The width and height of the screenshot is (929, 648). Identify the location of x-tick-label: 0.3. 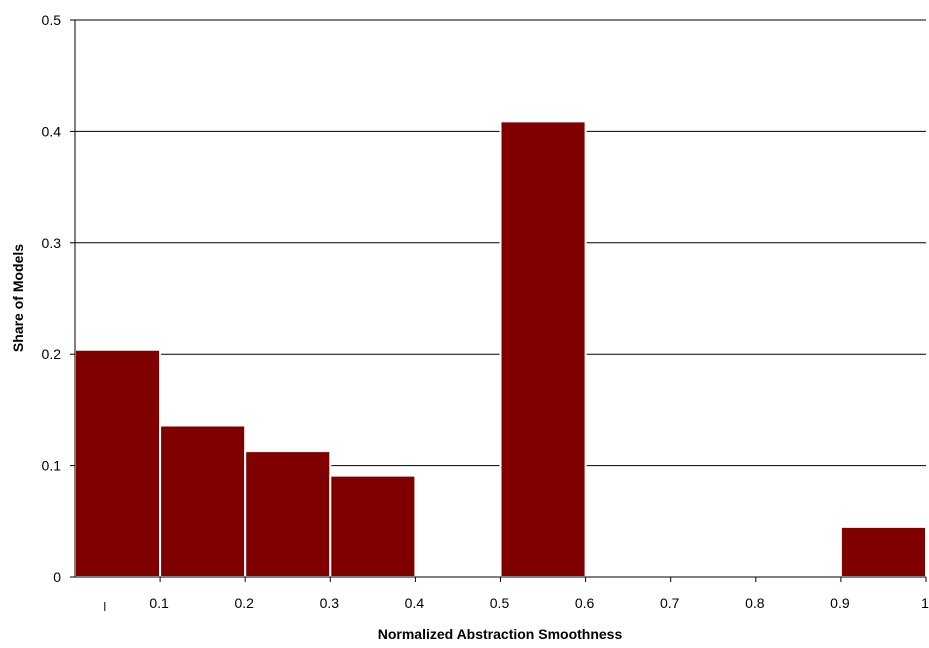
(330, 603).